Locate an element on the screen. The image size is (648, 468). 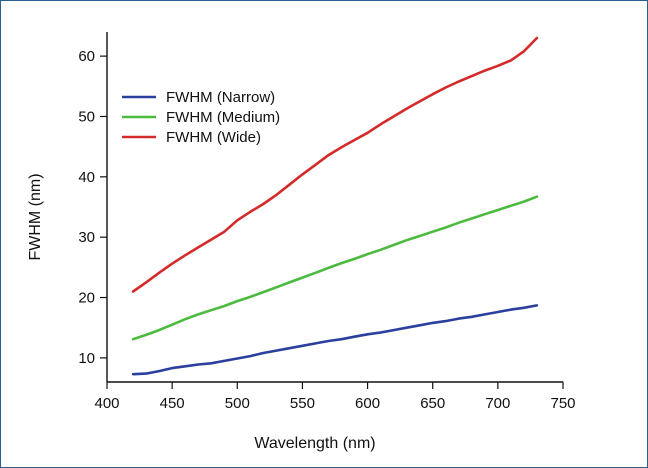
x-tick-label: 500 is located at coordinates (237, 403).